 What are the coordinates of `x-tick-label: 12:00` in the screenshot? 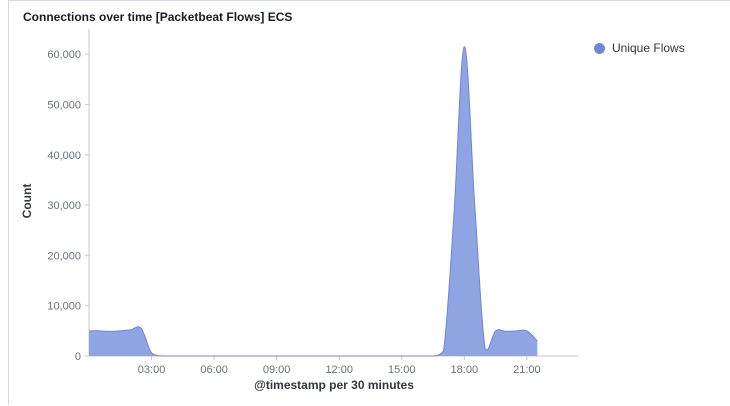 It's located at (339, 370).